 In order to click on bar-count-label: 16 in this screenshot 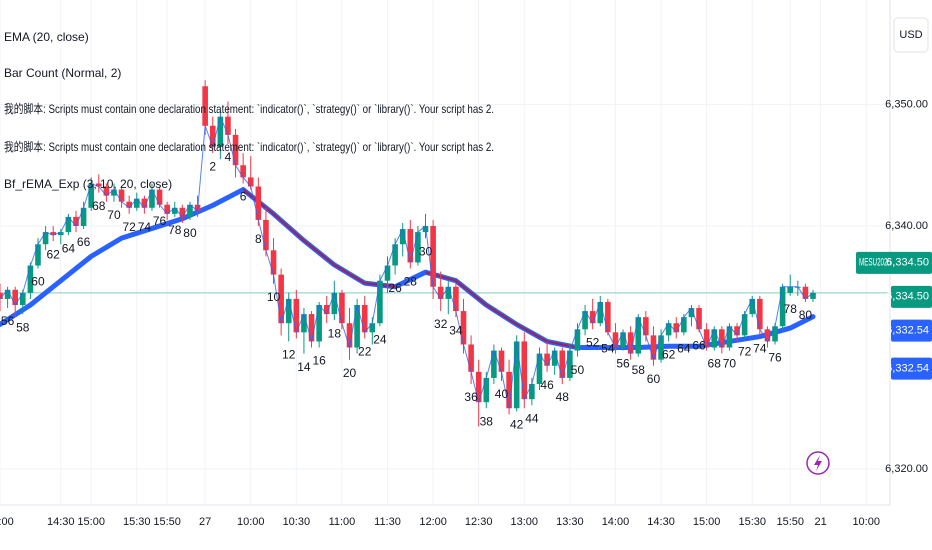, I will do `click(319, 361)`.